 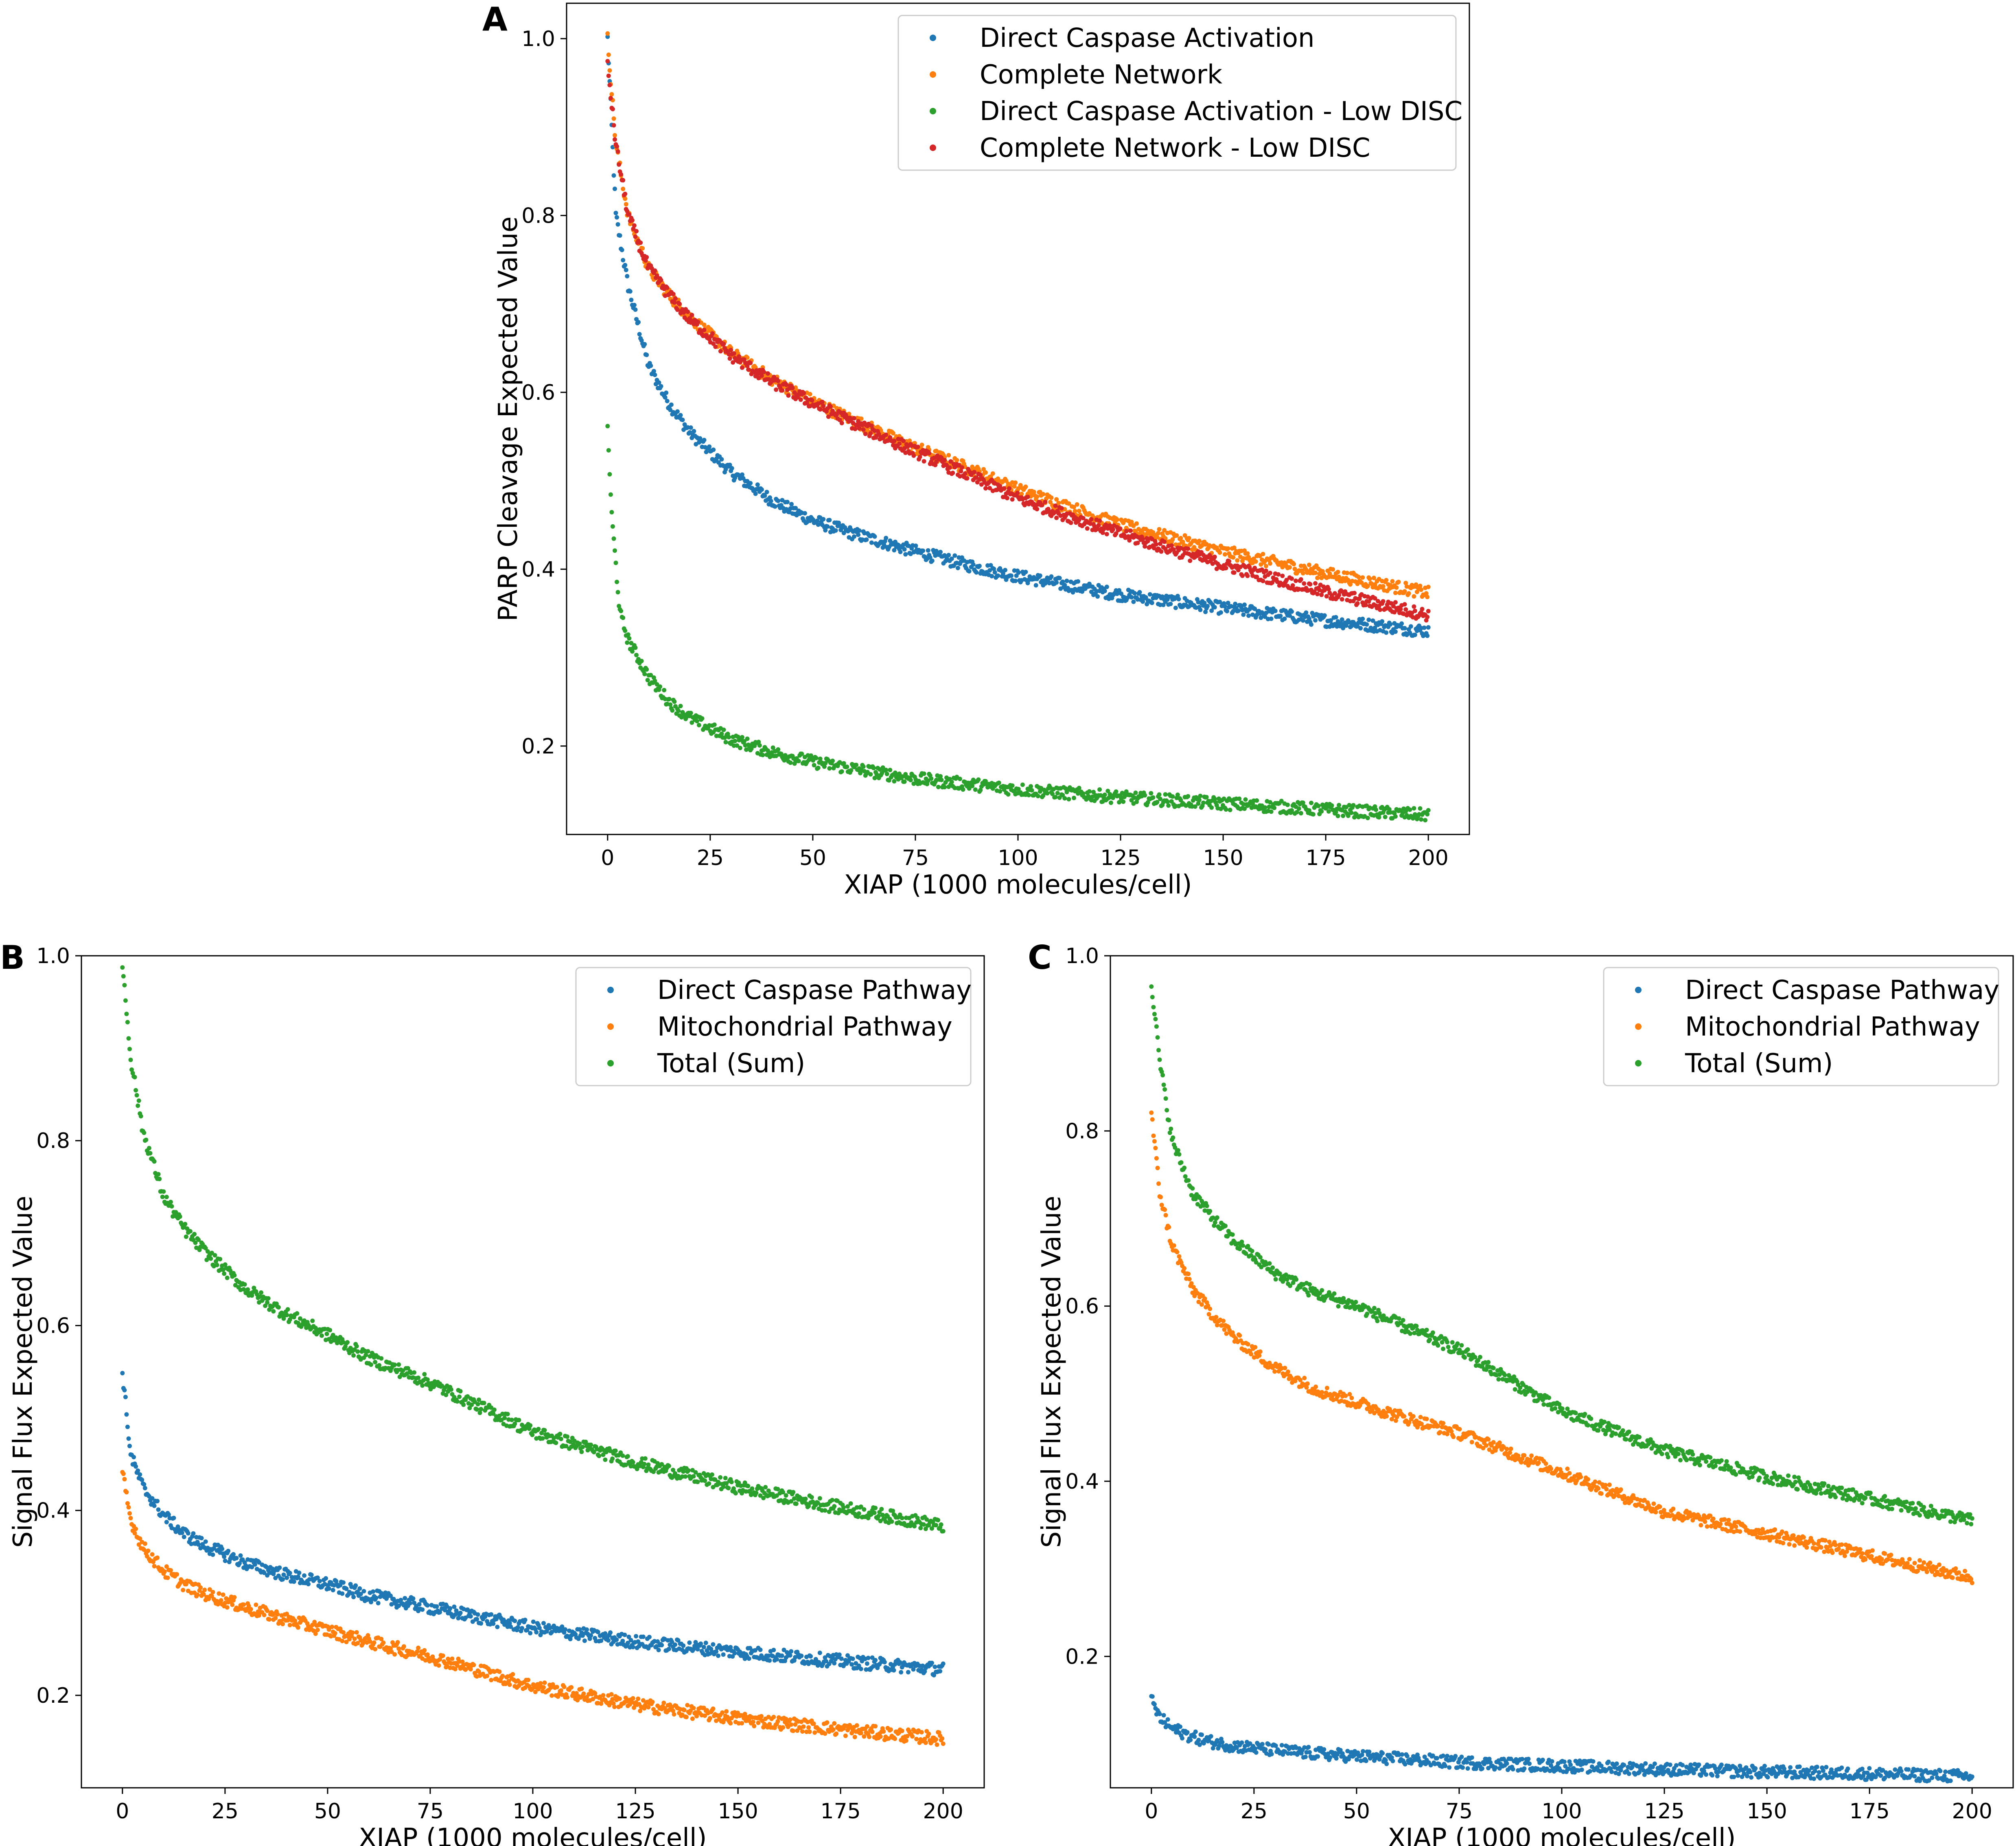 I want to click on x-tick-label: 75, so click(x=915, y=858).